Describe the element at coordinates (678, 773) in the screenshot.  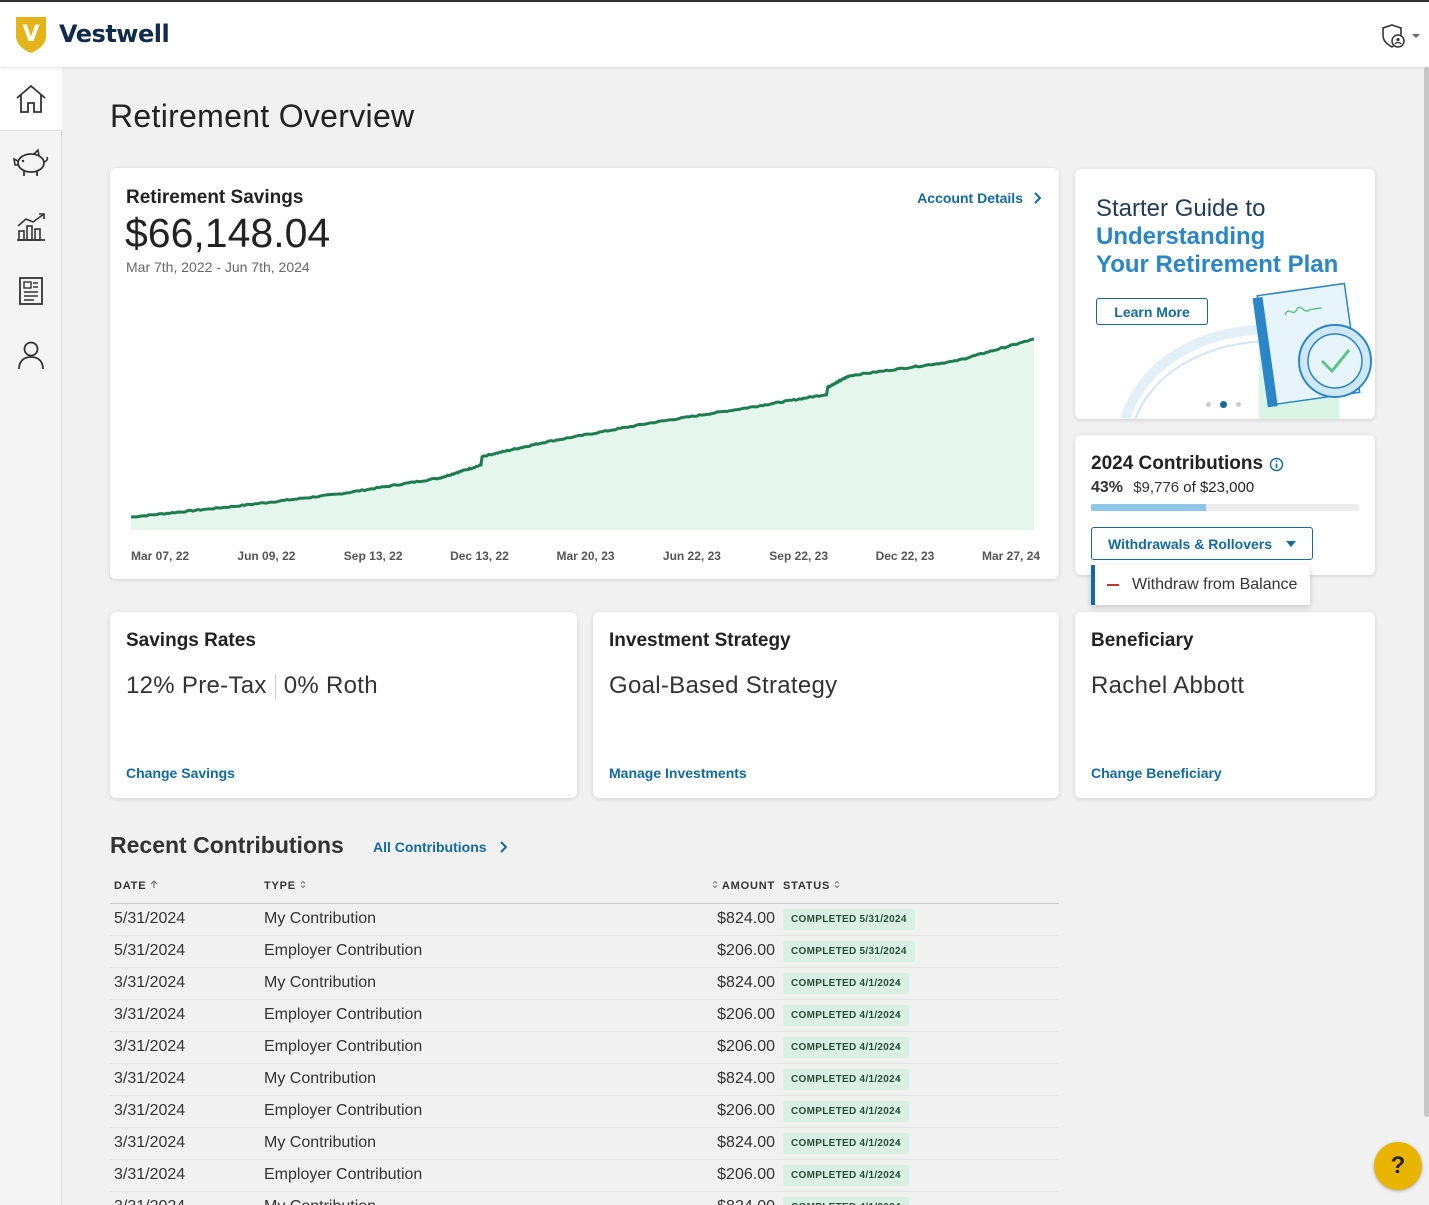
I see `manage-investments-link: Manage Investments` at that location.